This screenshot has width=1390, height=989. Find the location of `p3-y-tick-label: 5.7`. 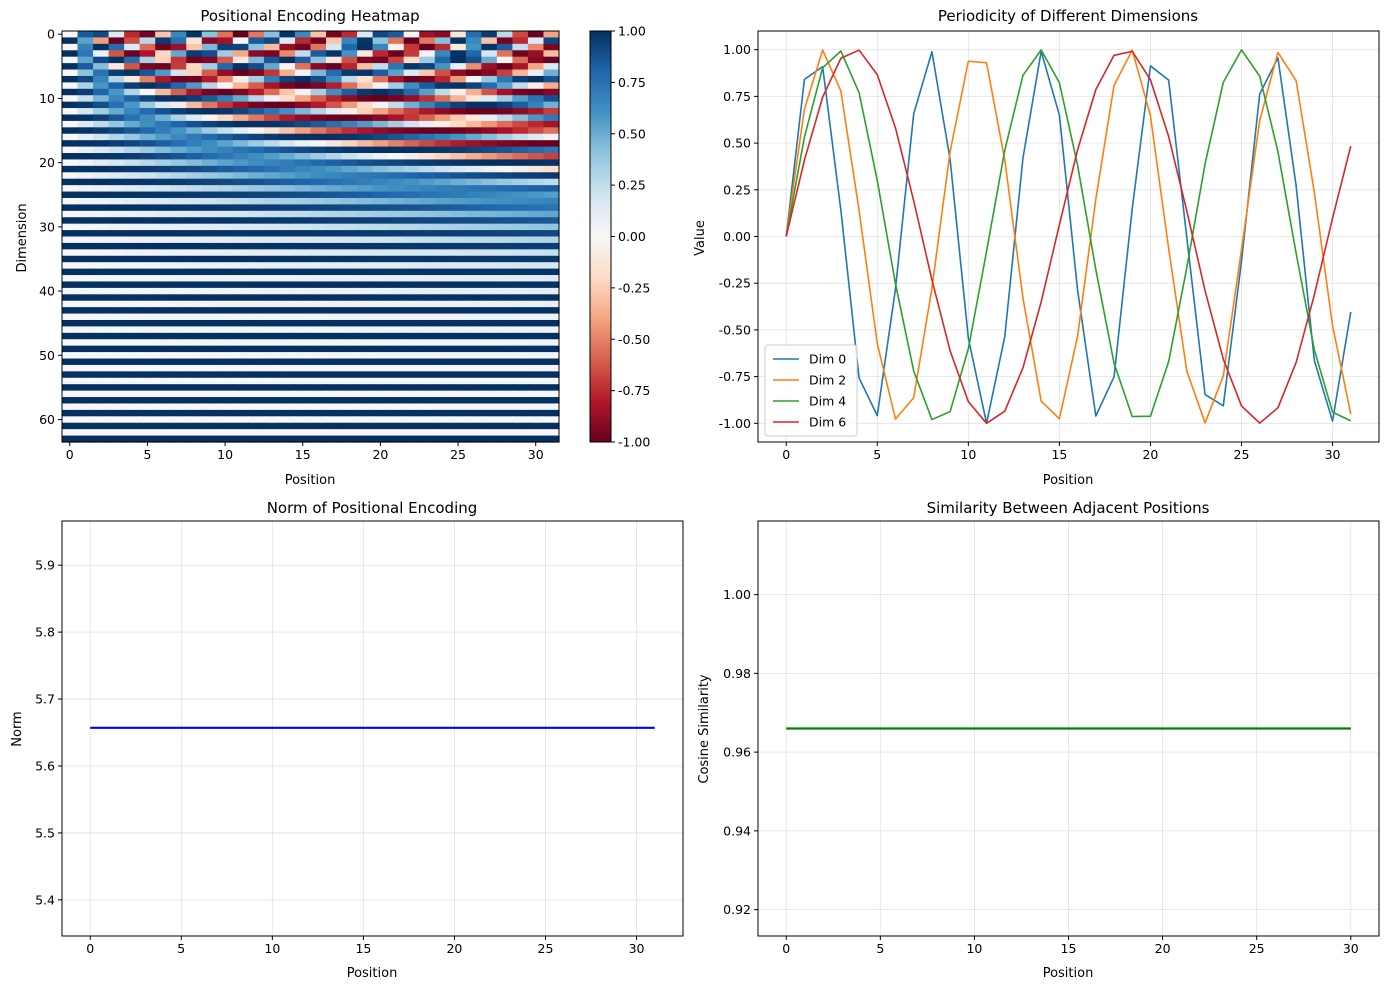

p3-y-tick-label: 5.7 is located at coordinates (45, 699).